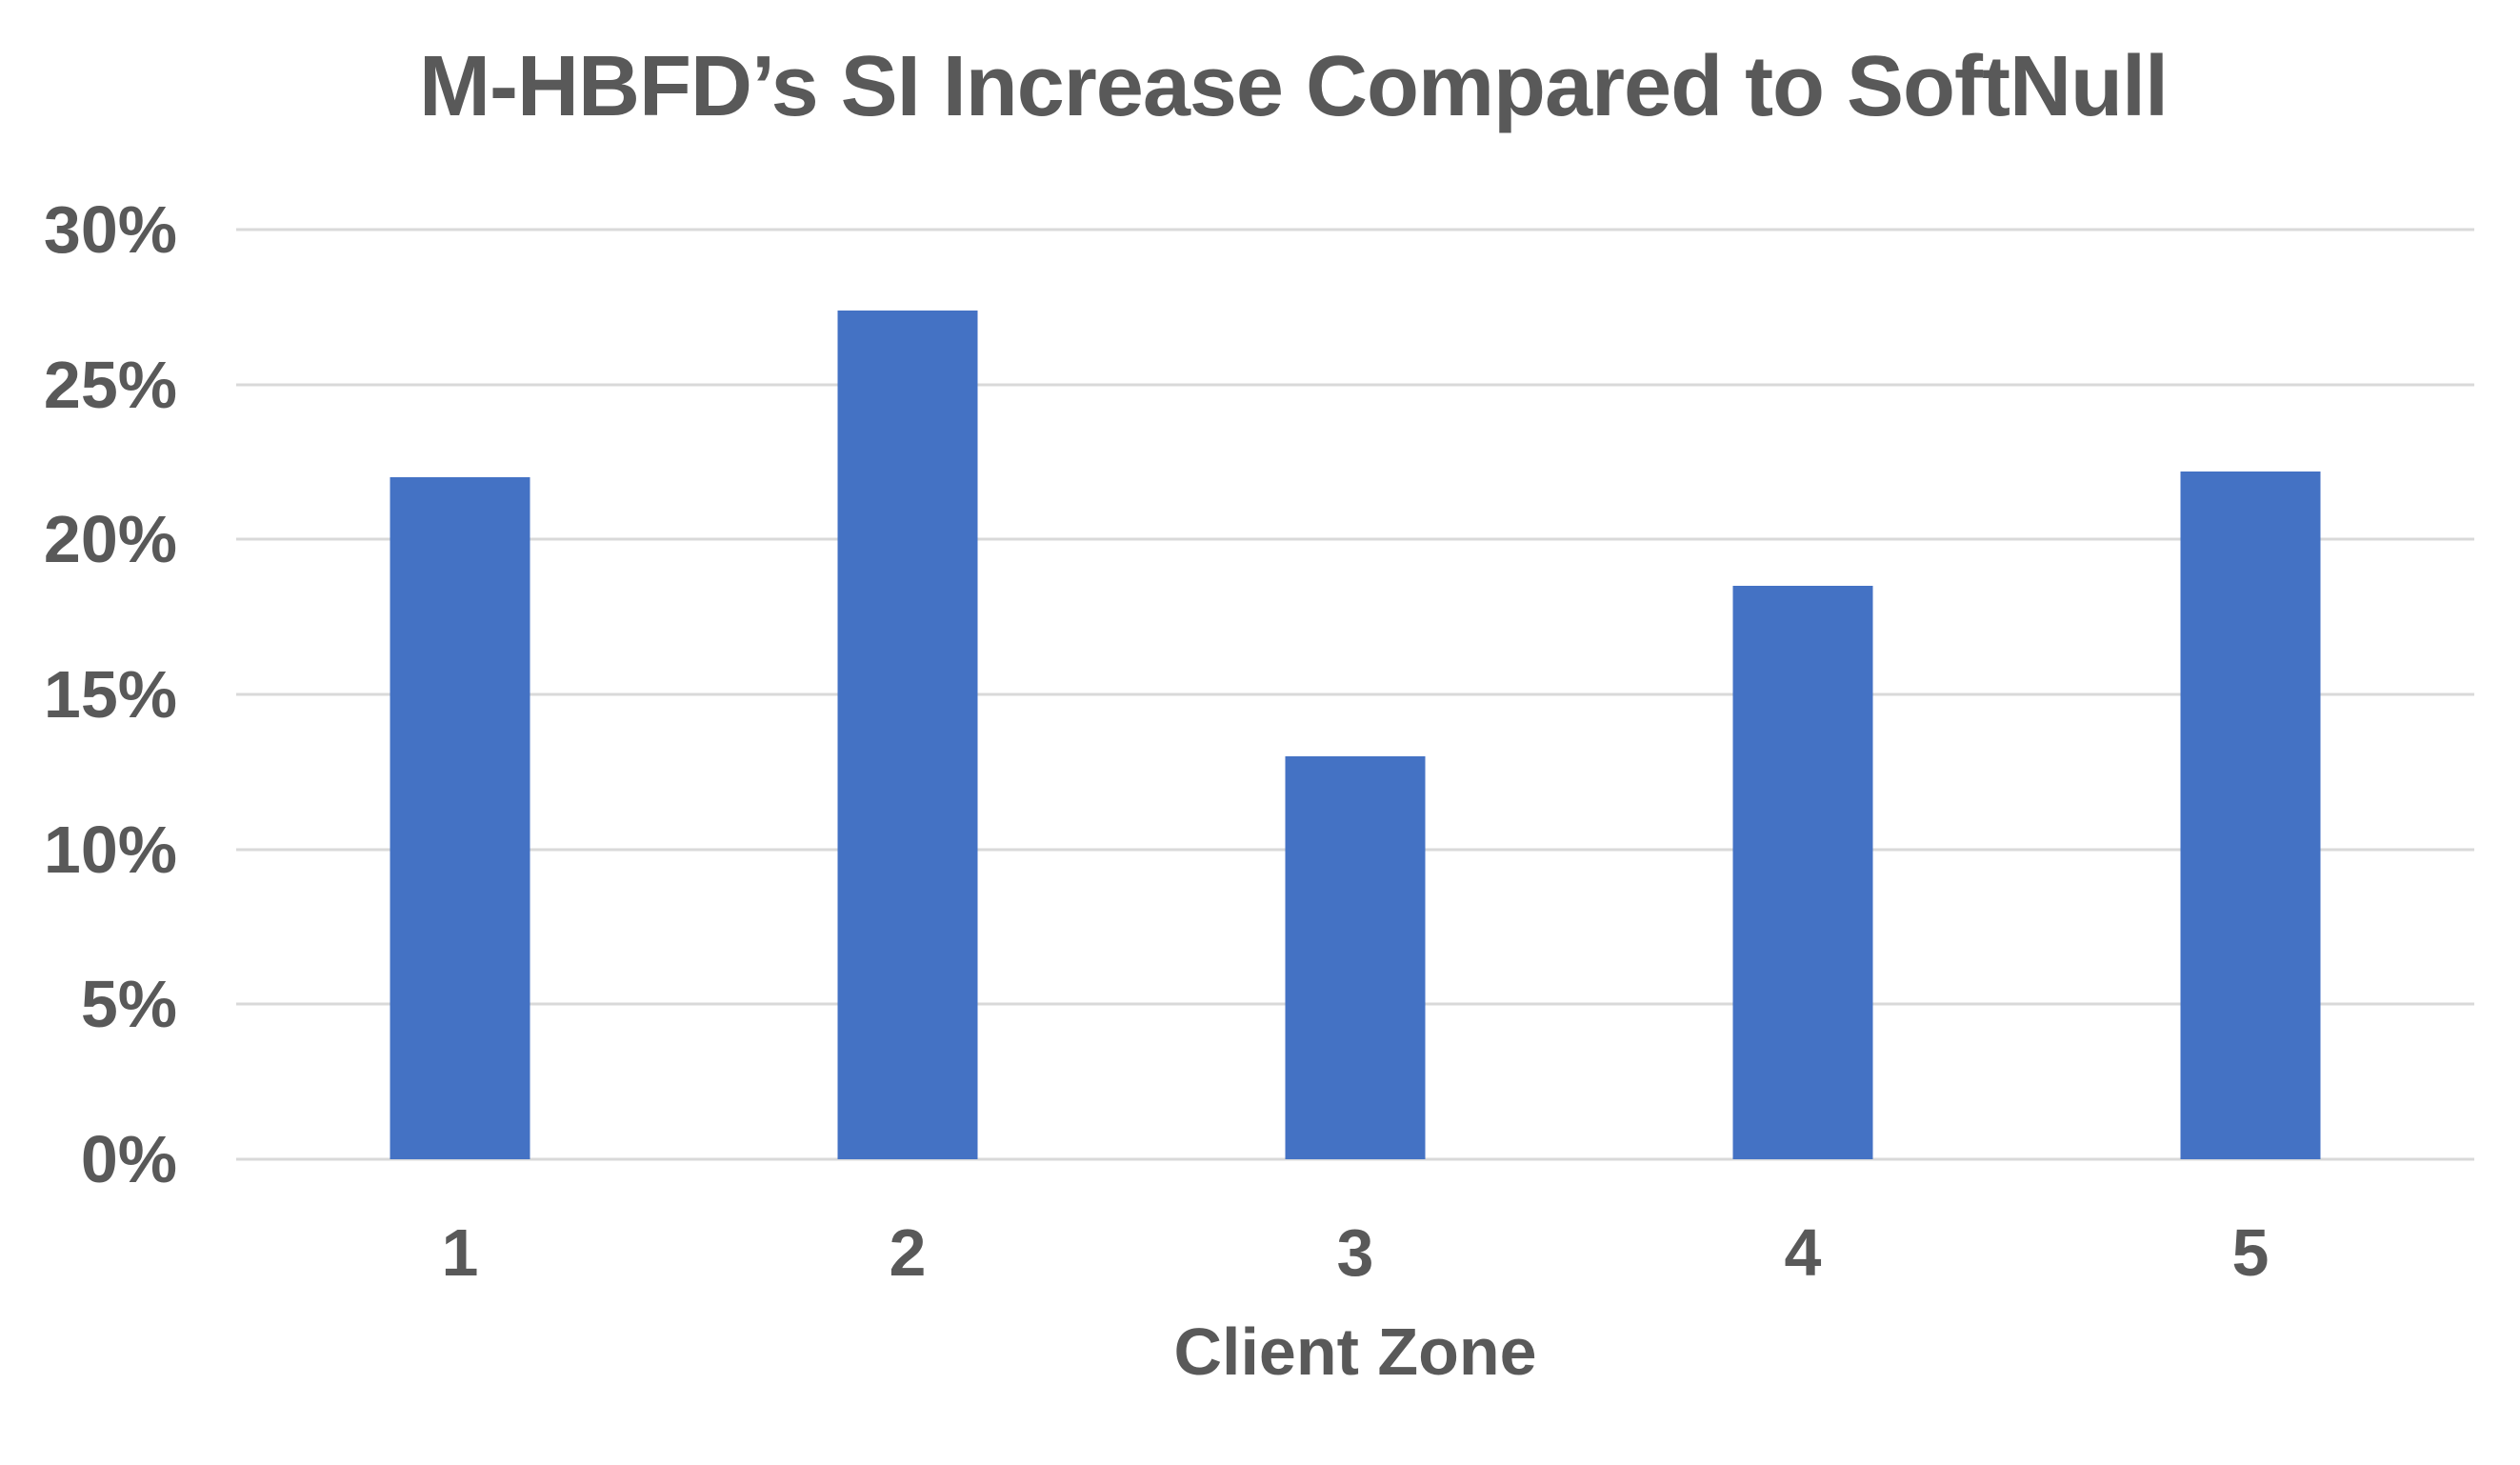  I want to click on y-tick-label: 15%, so click(110, 694).